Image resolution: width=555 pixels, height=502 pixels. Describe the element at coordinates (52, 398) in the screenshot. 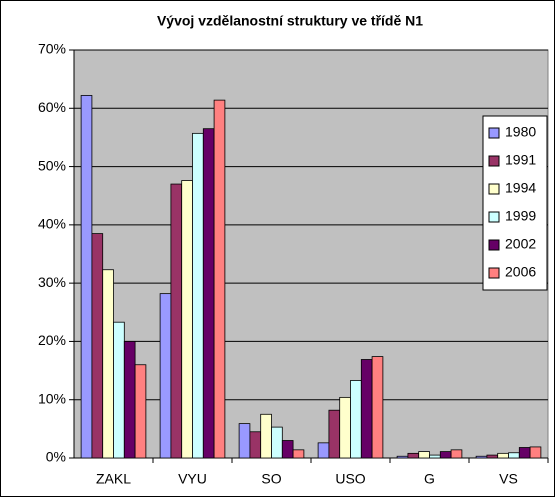

I see `y-tick-label: 10%` at that location.